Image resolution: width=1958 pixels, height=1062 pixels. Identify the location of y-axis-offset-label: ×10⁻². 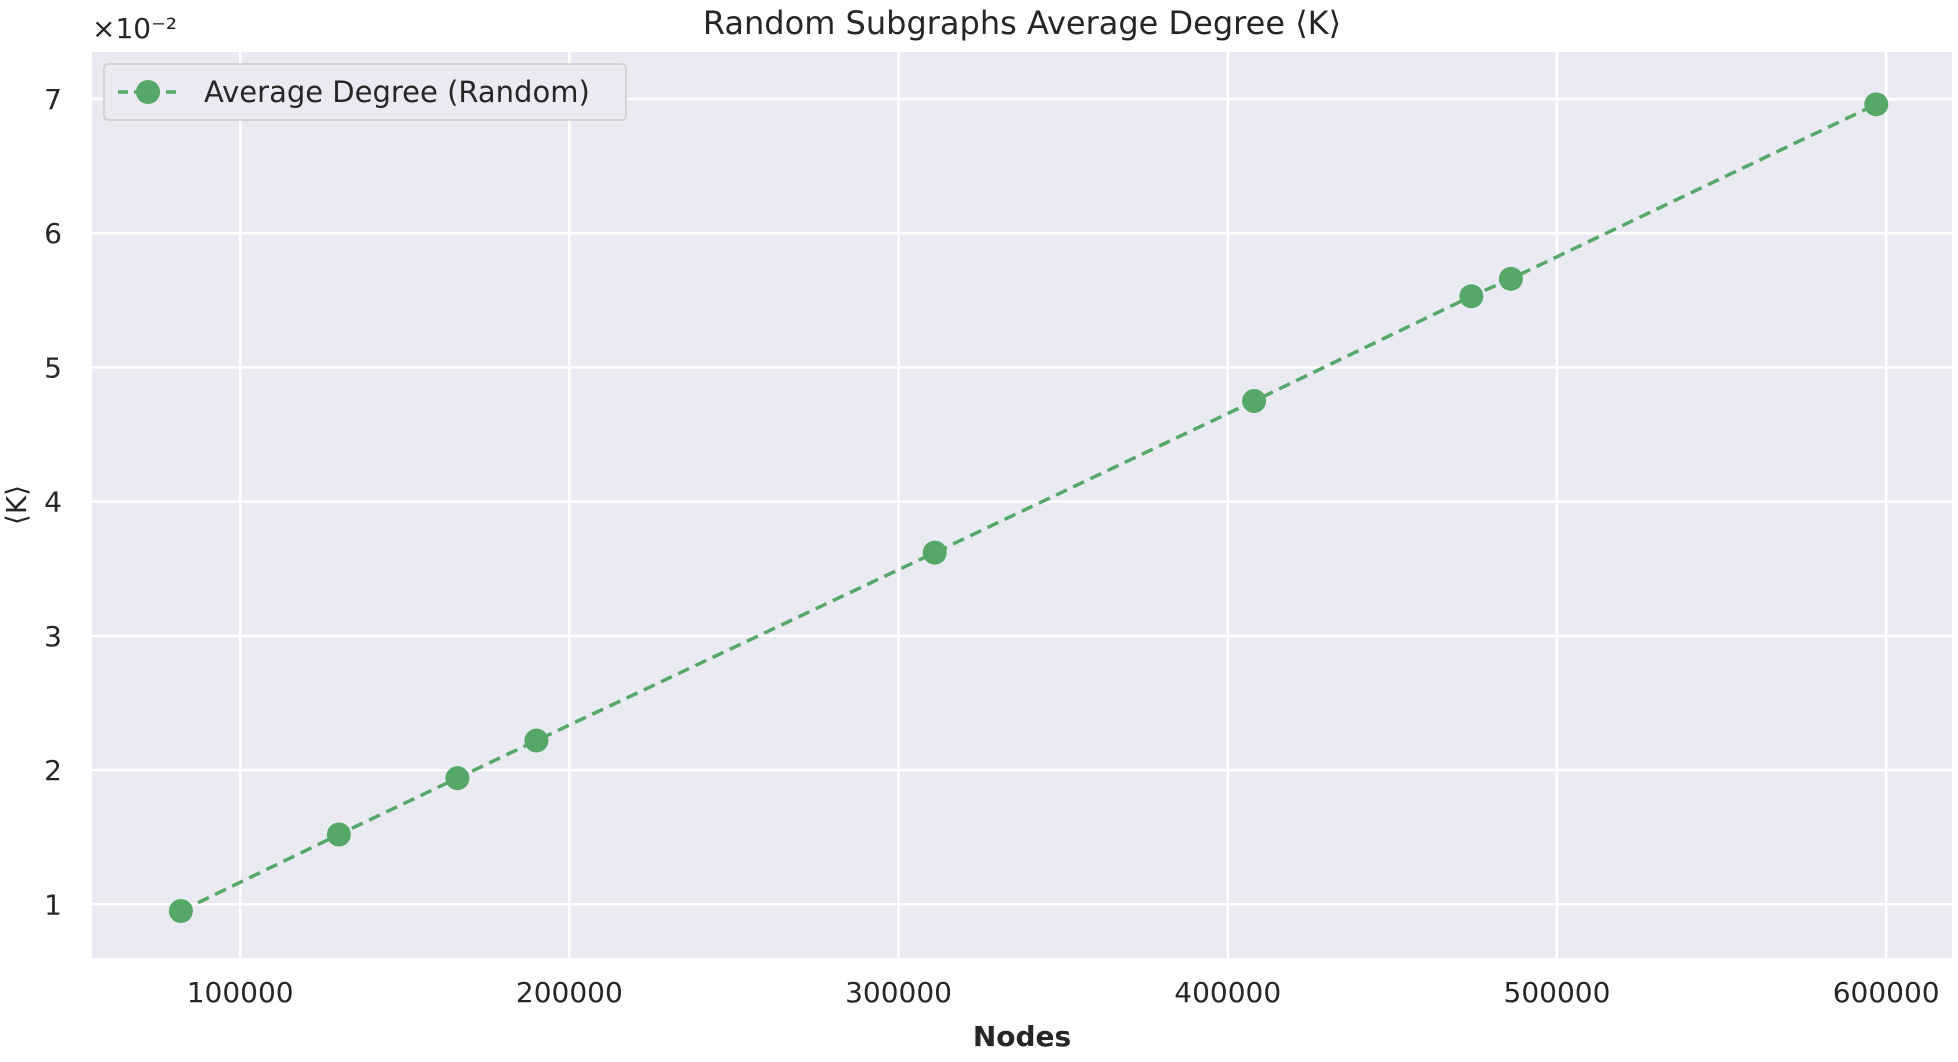
(134, 28).